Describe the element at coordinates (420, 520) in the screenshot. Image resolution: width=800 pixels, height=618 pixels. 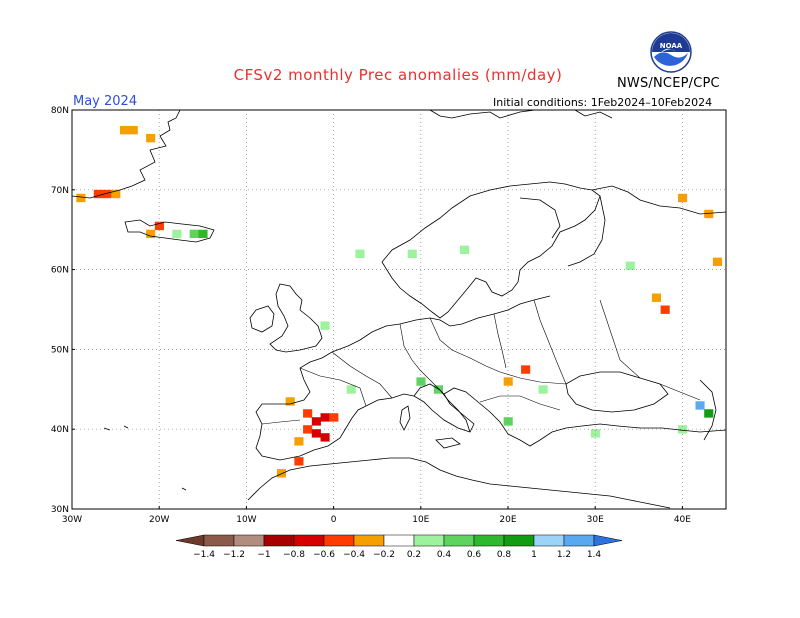
I see `lon-label: 10E` at that location.